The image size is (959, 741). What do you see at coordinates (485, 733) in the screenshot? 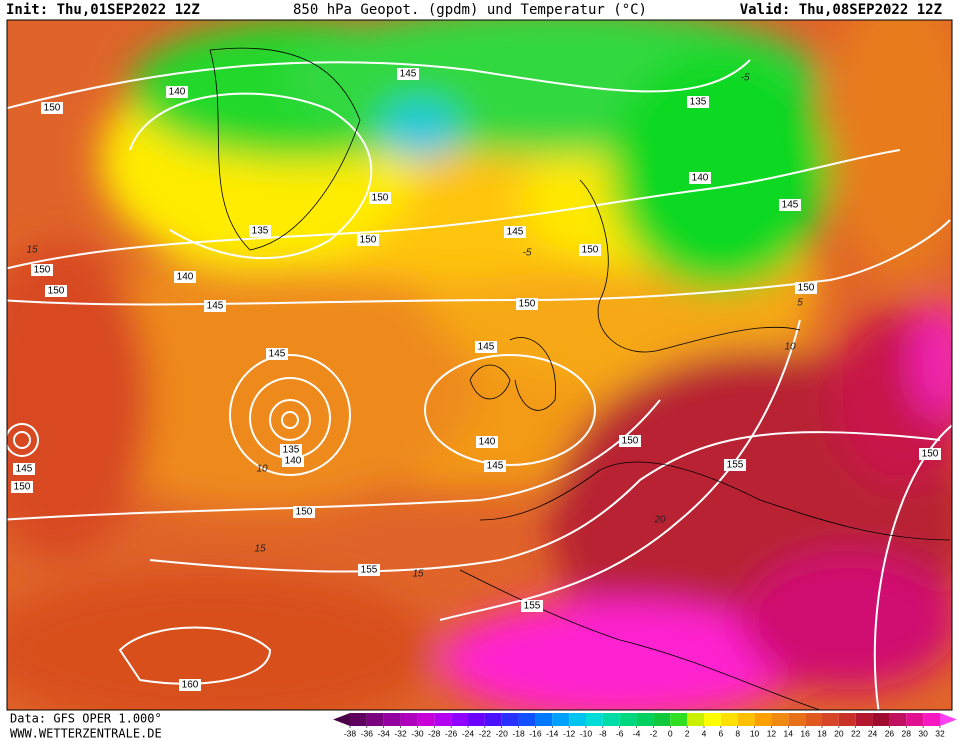
I see `colorbar-tick-label: -22` at bounding box center [485, 733].